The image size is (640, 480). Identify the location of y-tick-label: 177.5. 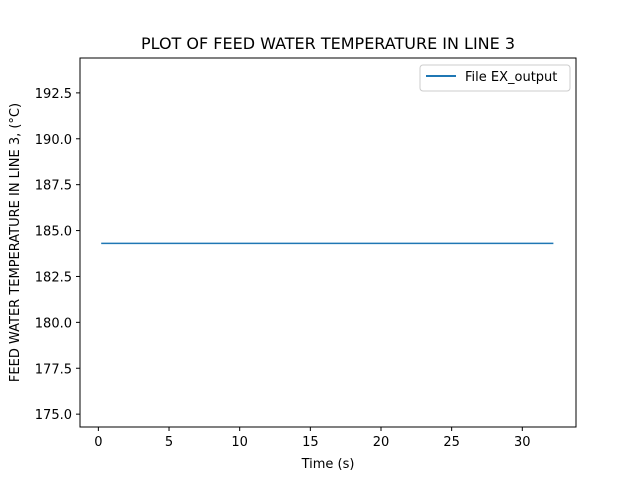
(53, 369).